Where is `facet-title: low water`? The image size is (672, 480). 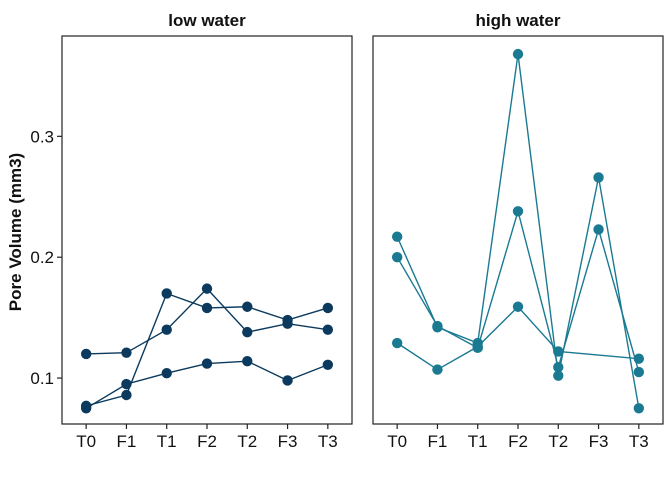 facet-title: low water is located at coordinates (207, 20).